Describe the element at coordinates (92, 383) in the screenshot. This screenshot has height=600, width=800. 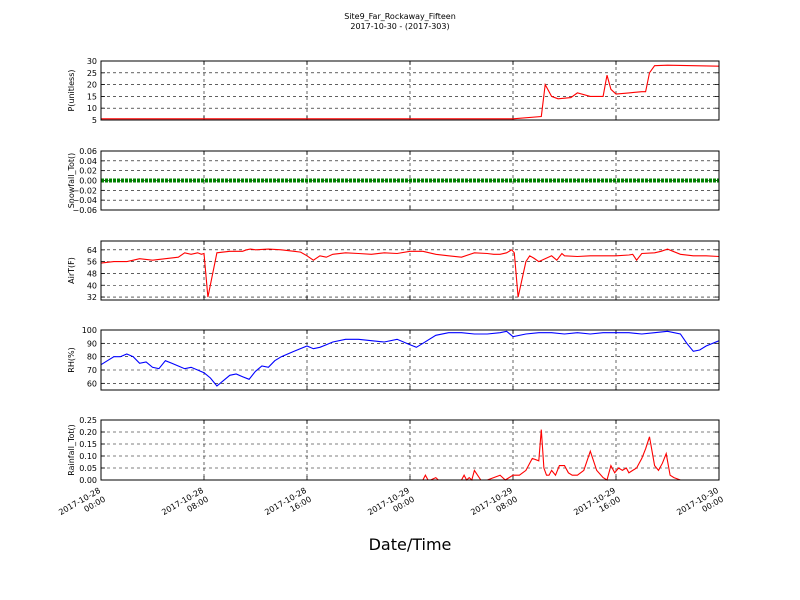
I see `y-tick-label: 60` at that location.